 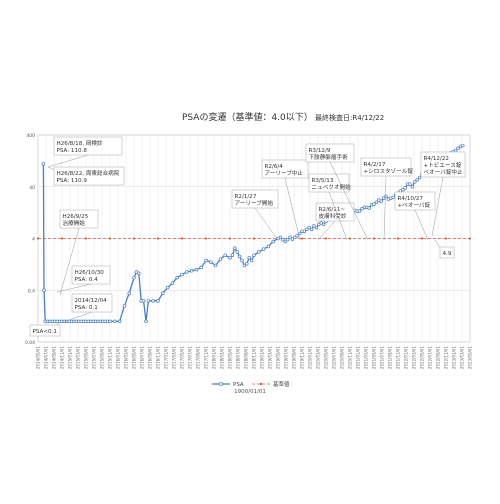 I want to click on annotation-text: ベオーバ錠中止, so click(x=444, y=172).